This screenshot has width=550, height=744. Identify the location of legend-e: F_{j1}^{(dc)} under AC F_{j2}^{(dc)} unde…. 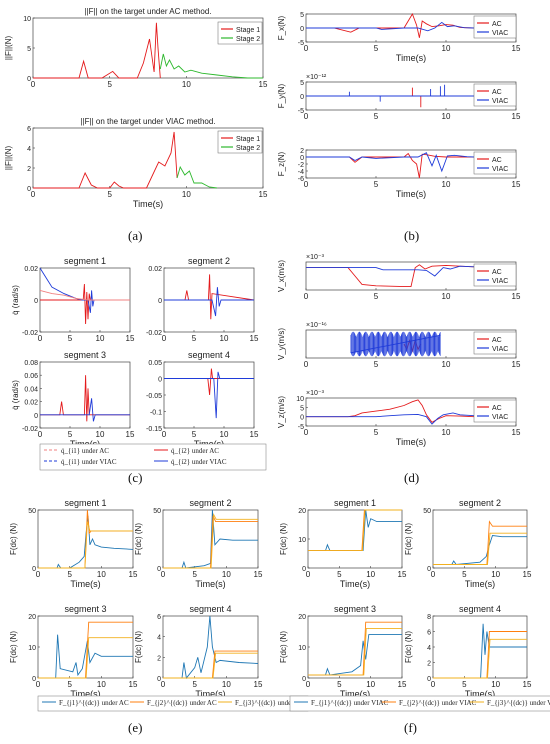
(173, 703).